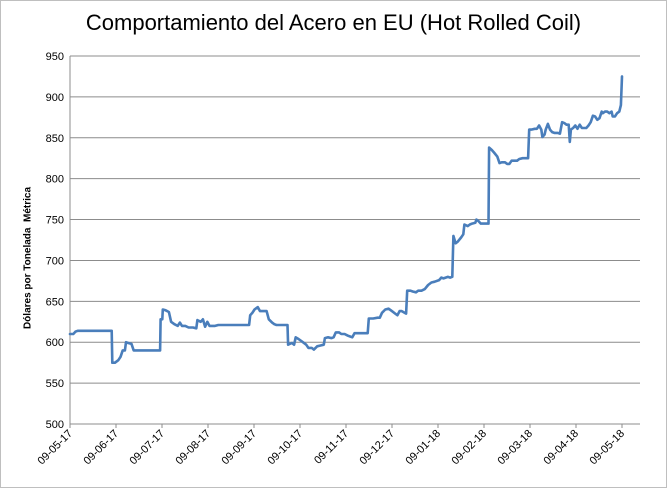 Image resolution: width=667 pixels, height=488 pixels. Describe the element at coordinates (55, 302) in the screenshot. I see `y-tick-label-650: 650` at that location.